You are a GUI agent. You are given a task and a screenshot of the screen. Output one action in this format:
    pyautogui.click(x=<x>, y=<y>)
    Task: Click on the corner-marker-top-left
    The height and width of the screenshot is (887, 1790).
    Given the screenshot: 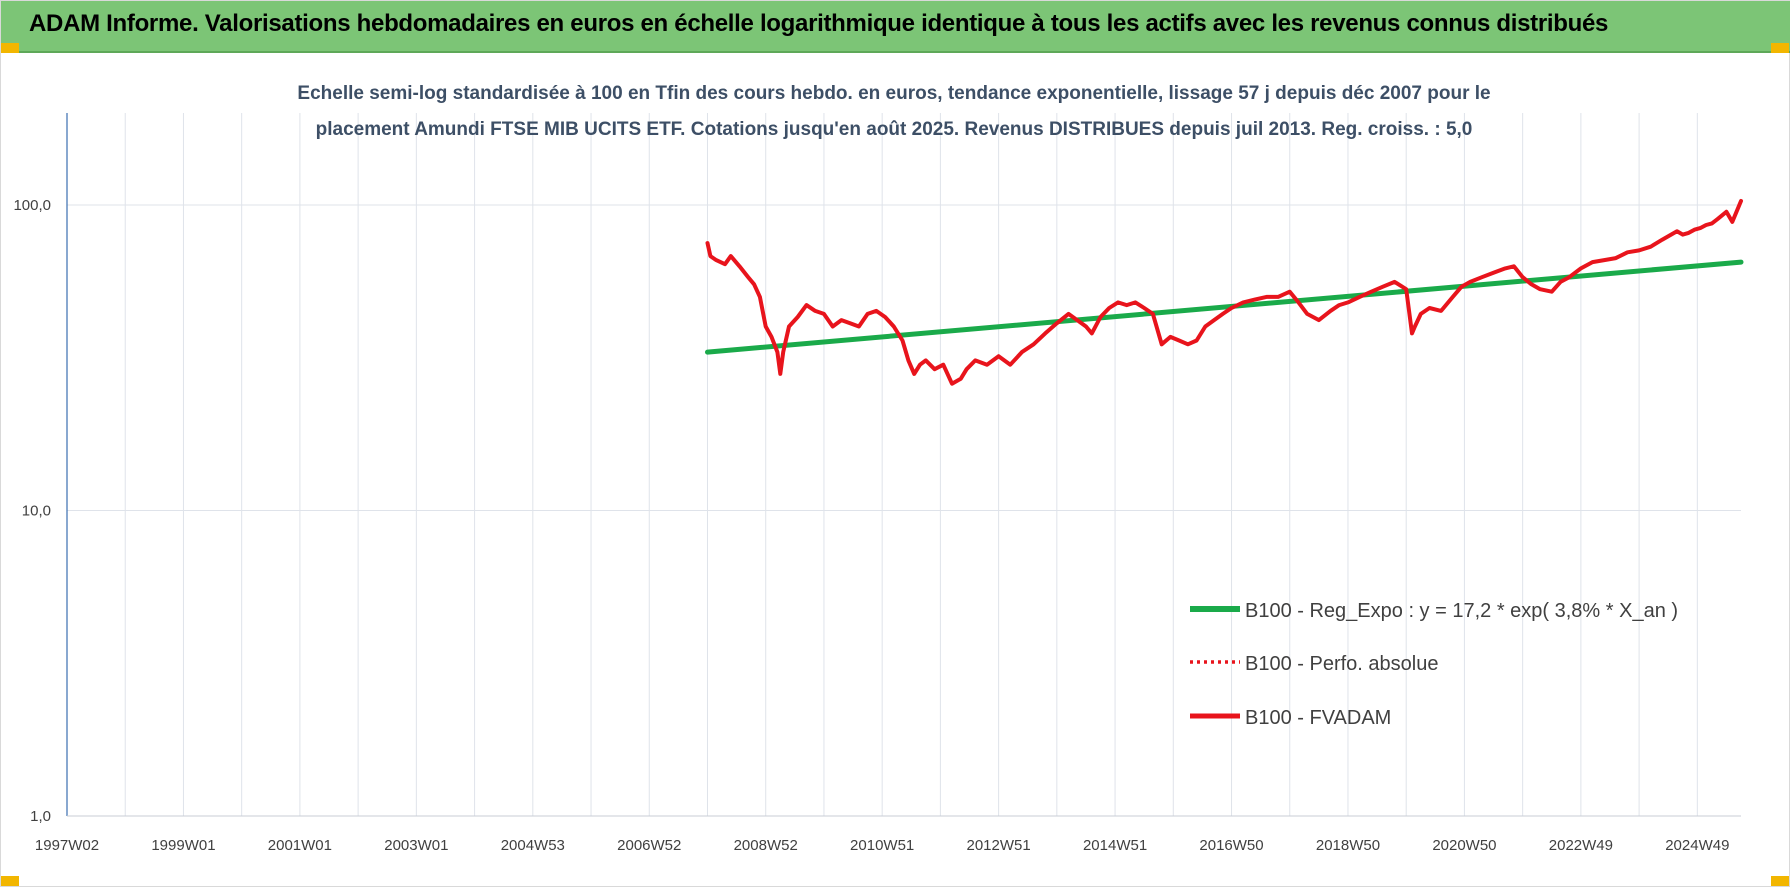 What is the action you would take?
    pyautogui.click(x=10, y=48)
    